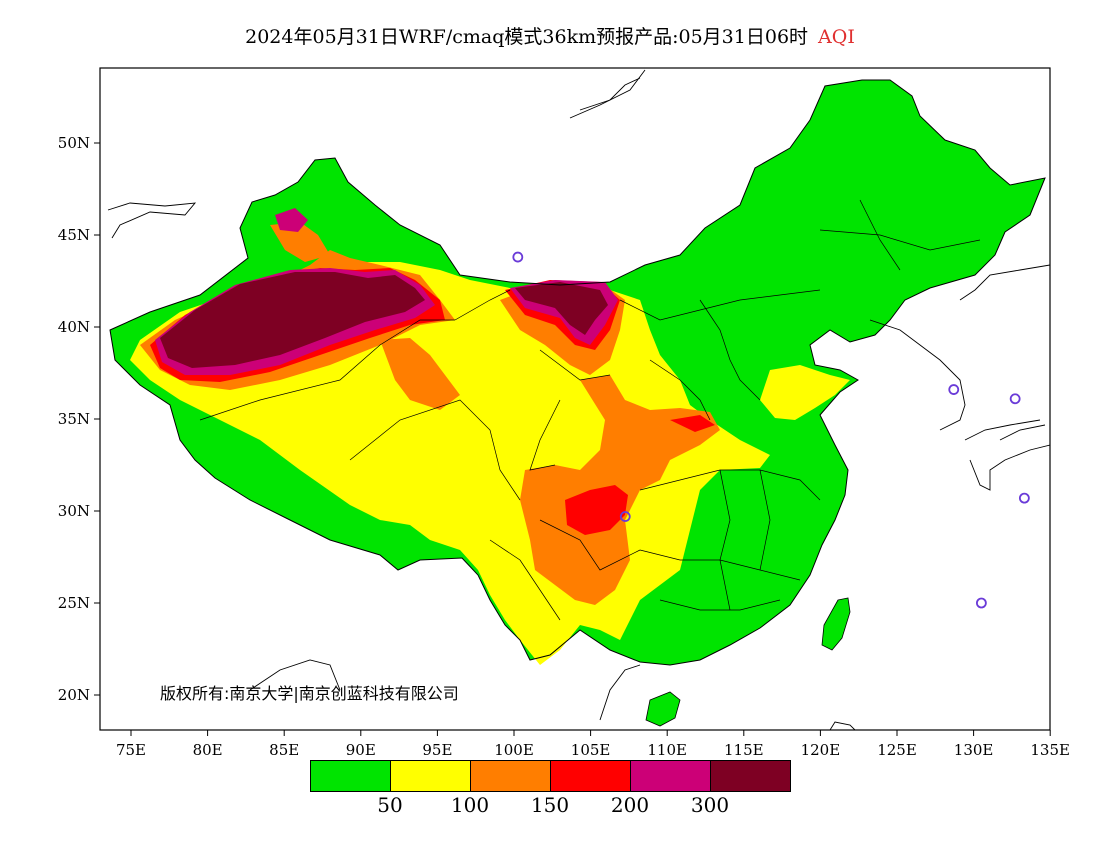 The image size is (1100, 850). What do you see at coordinates (74, 327) in the screenshot?
I see `y-tick-label: 40N` at bounding box center [74, 327].